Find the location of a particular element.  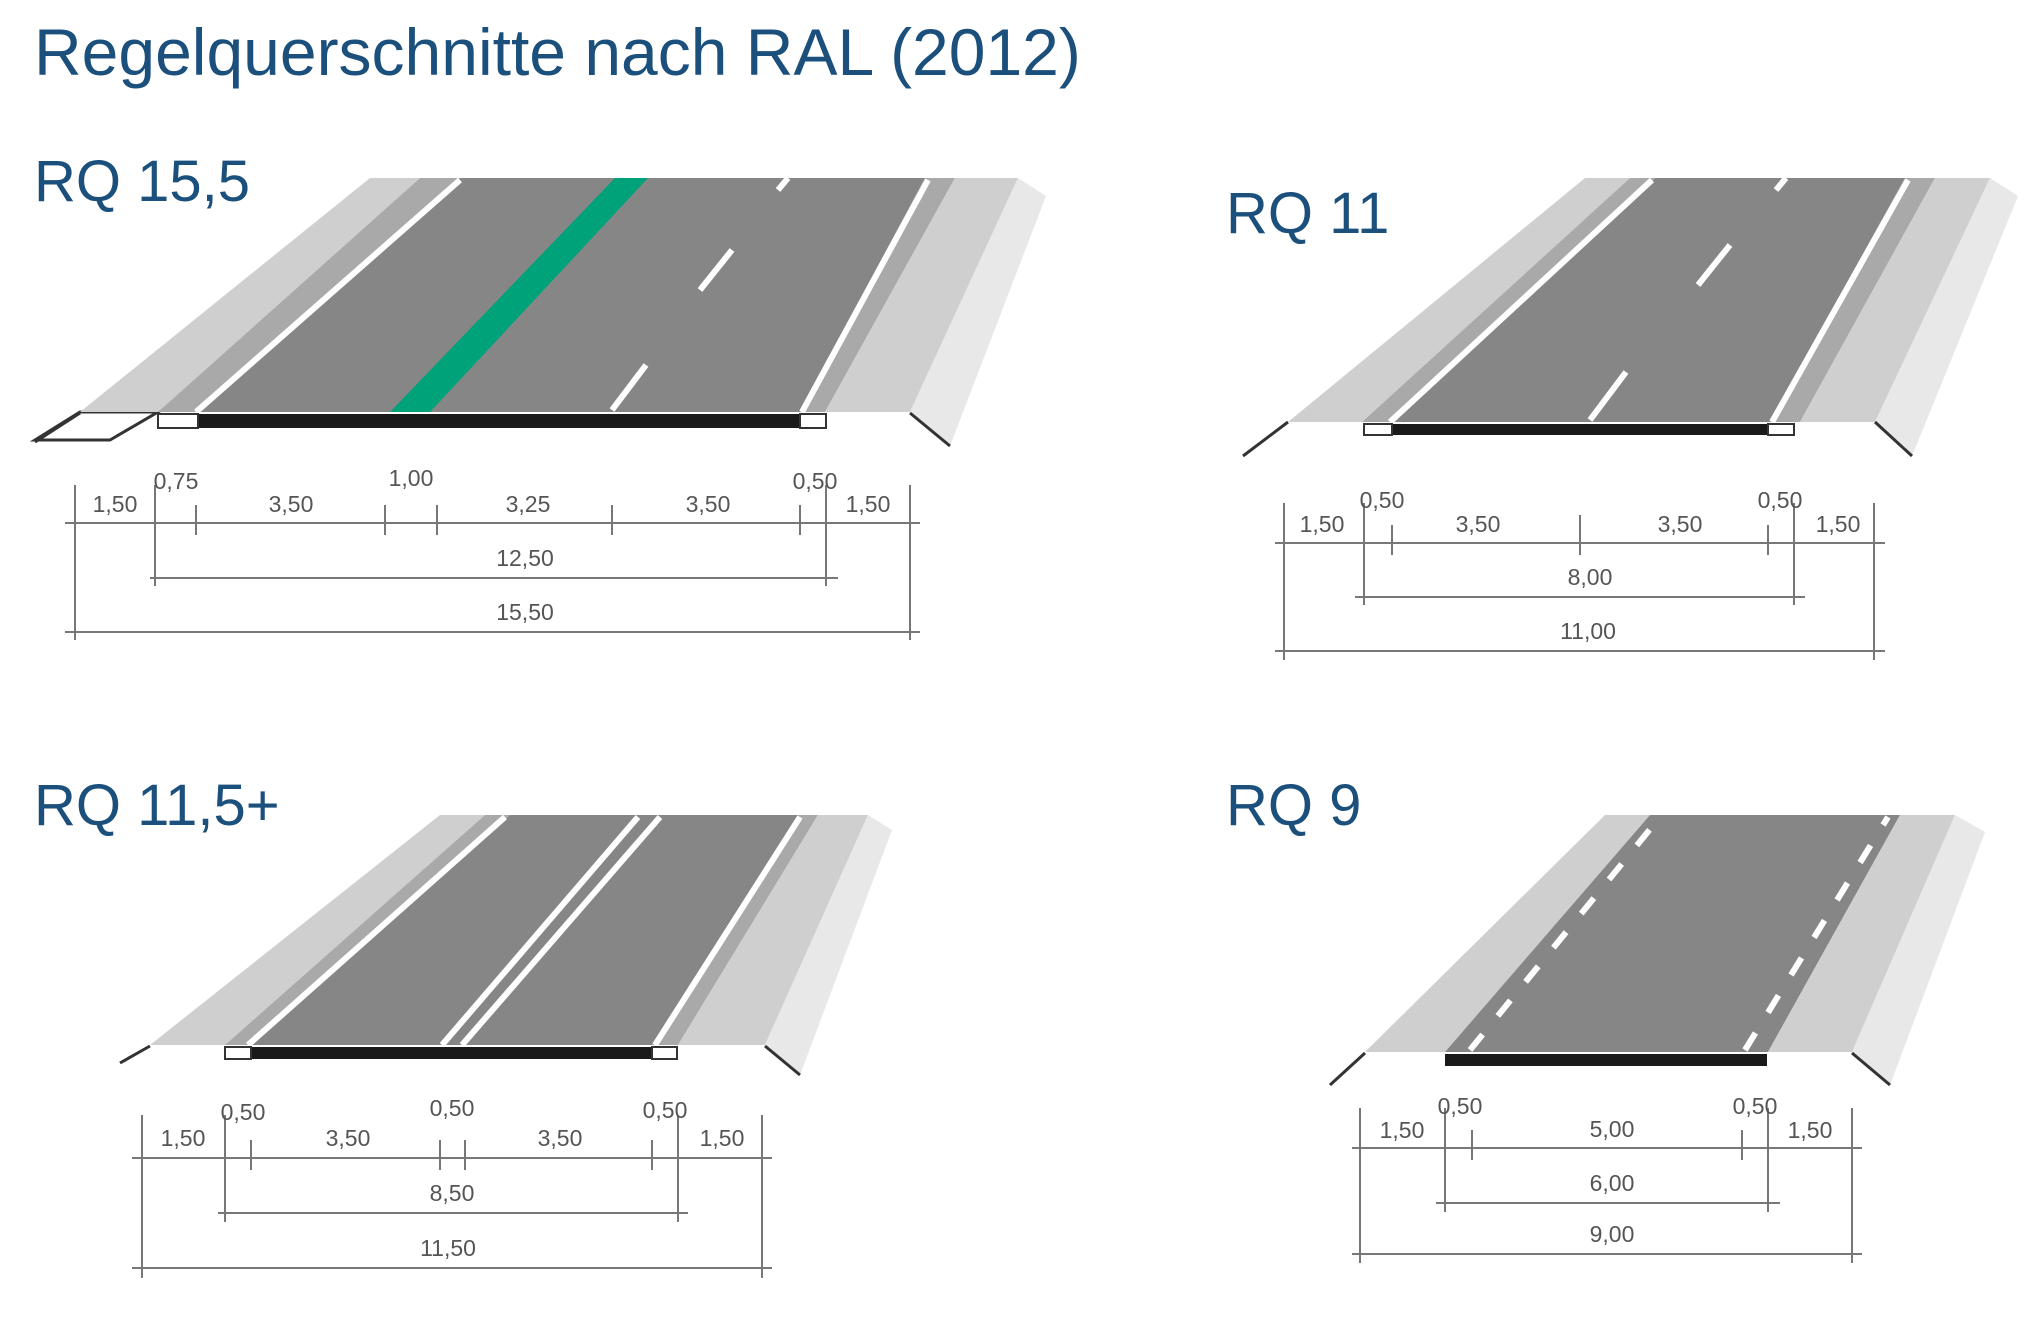

dim-label-total: 11,50 is located at coordinates (448, 1248).